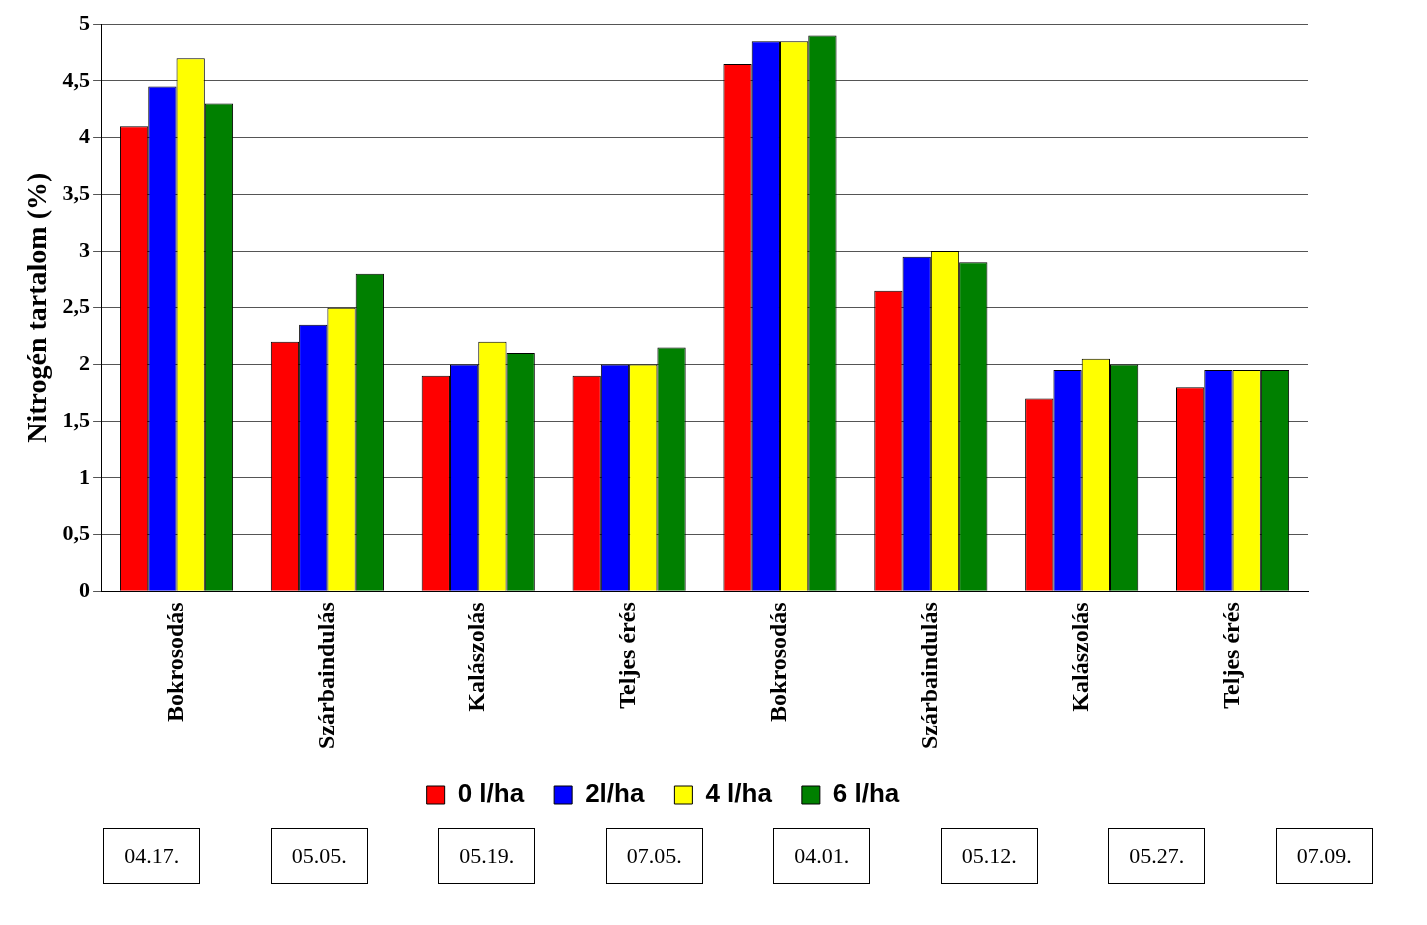  I want to click on text: 07.09., so click(1324, 856).